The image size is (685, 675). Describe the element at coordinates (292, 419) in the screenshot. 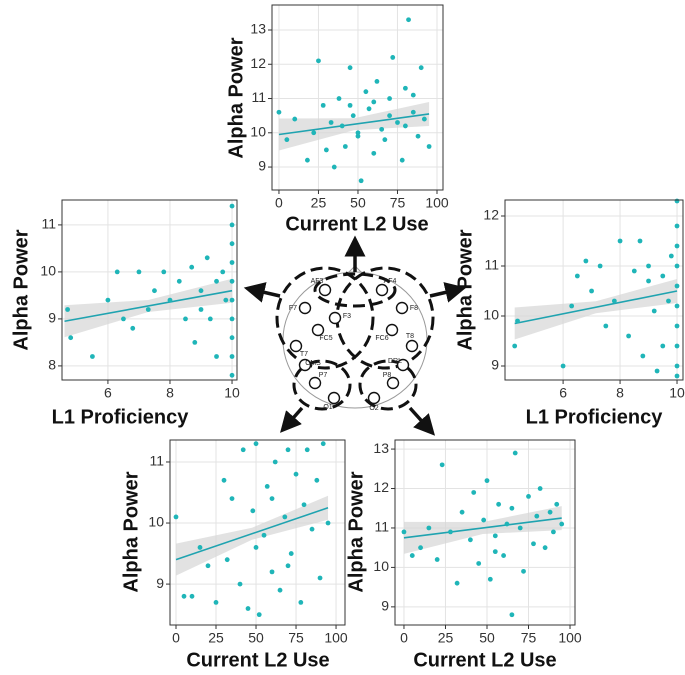

I see `arrow` at that location.